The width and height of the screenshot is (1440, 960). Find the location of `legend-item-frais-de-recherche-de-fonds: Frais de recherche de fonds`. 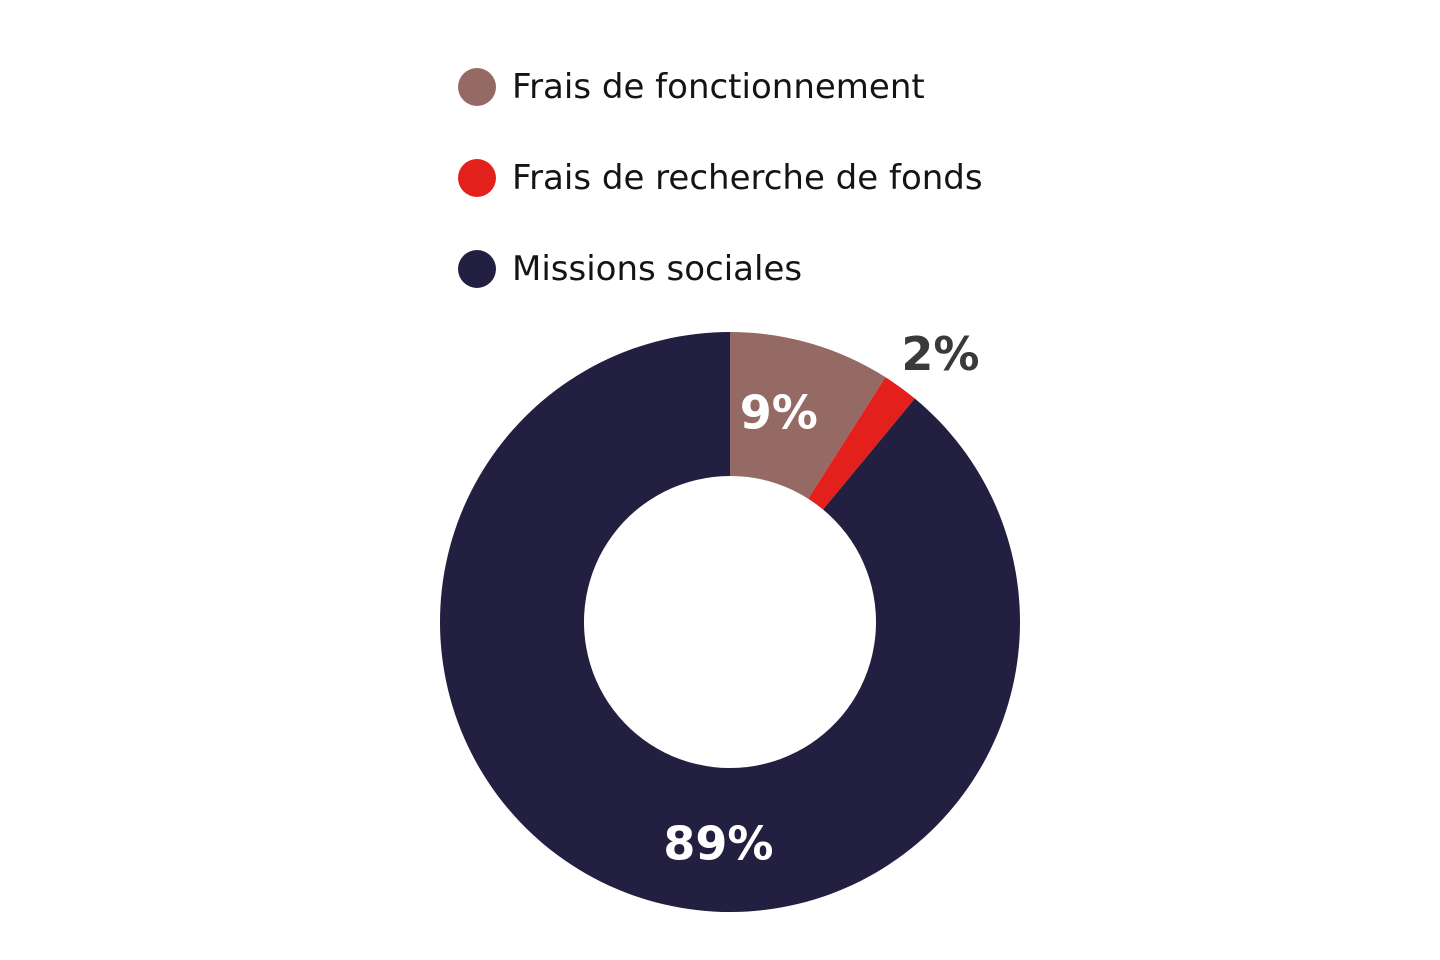

legend-item-frais-de-recherche-de-fonds: Frais de recherche de fonds is located at coordinates (720, 178).